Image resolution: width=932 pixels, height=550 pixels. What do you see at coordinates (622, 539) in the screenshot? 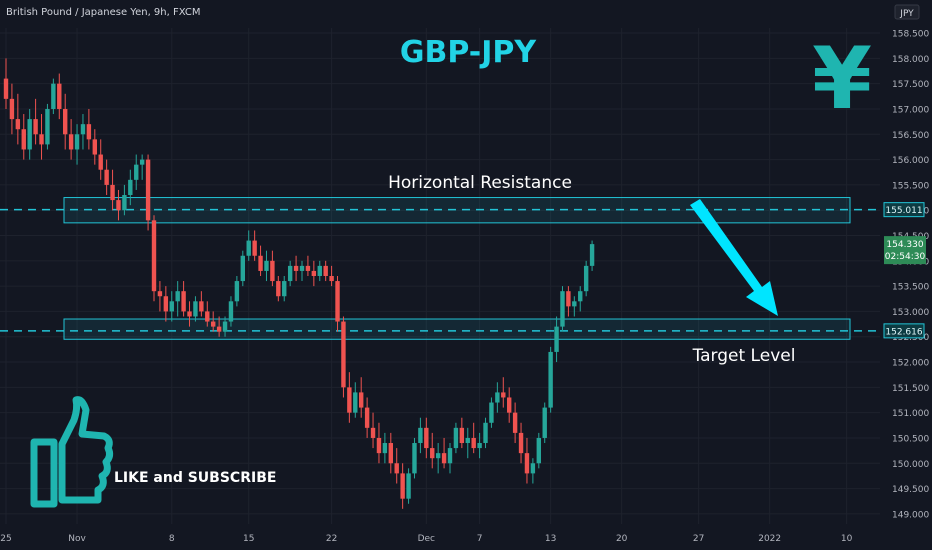
I see `x-tick-label: 20` at bounding box center [622, 539].